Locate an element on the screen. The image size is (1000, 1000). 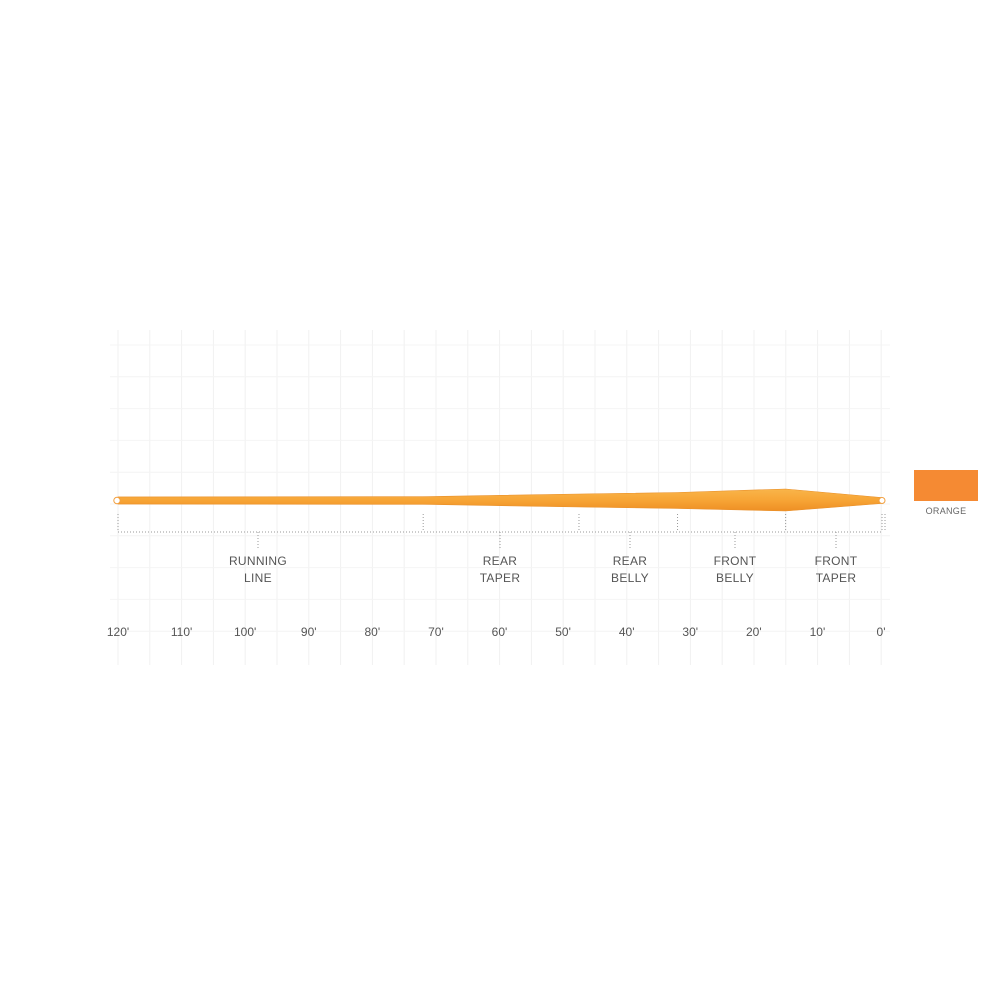
color-swatch-orange is located at coordinates (946, 485).